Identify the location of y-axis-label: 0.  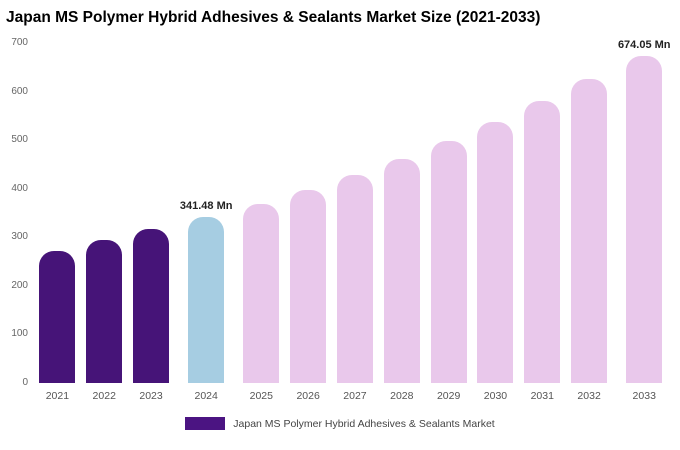
(25, 382).